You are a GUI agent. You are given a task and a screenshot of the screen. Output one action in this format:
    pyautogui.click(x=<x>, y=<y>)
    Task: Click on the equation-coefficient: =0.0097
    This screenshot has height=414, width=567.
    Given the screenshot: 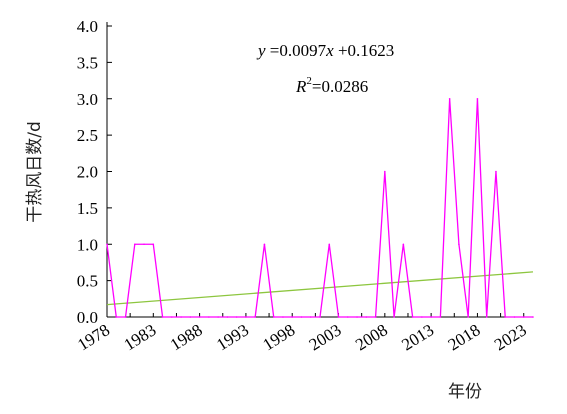 What is the action you would take?
    pyautogui.click(x=296, y=50)
    